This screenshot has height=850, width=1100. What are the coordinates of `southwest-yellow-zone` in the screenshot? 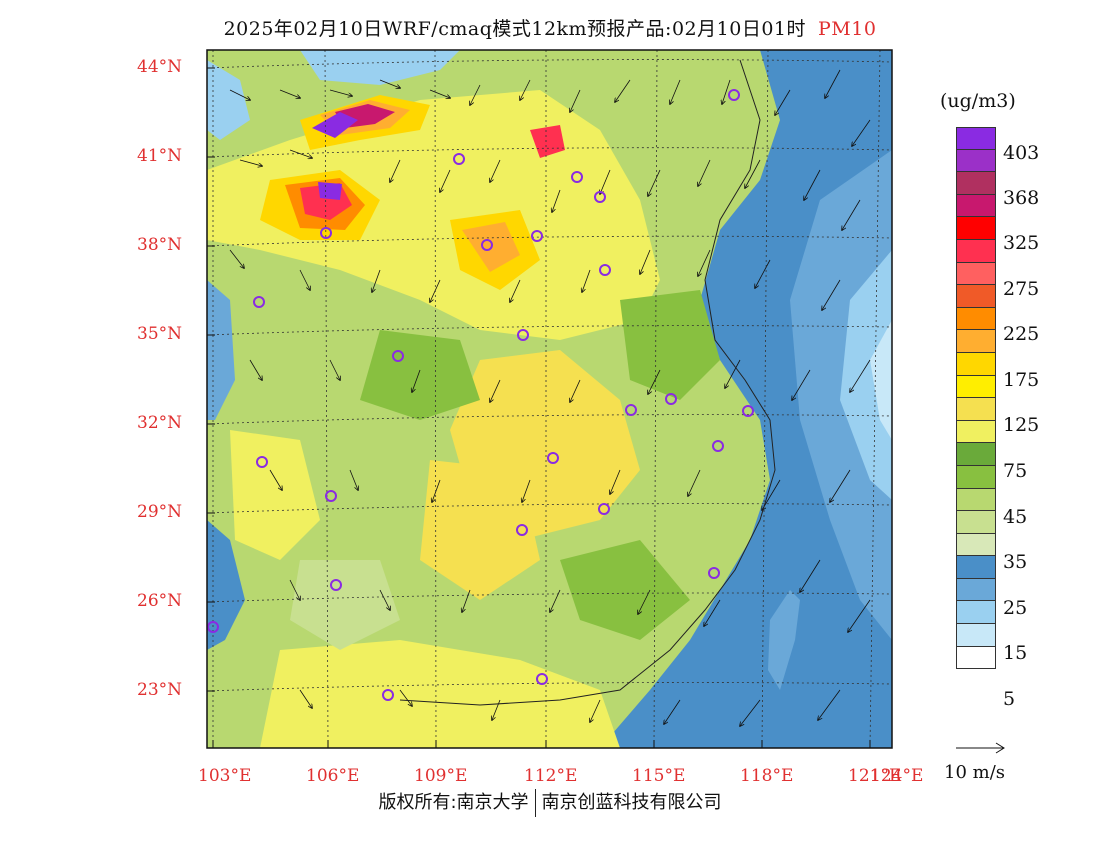 It's located at (275, 495).